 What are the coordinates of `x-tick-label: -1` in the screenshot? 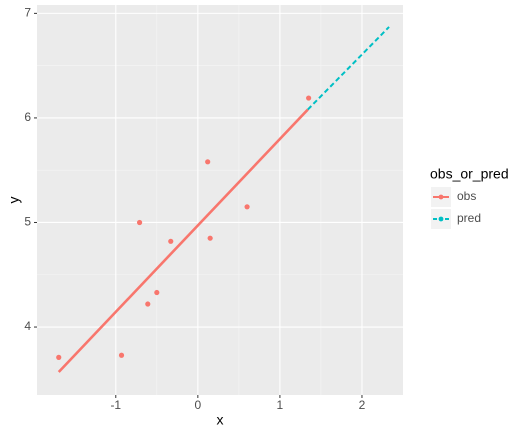 It's located at (115, 405).